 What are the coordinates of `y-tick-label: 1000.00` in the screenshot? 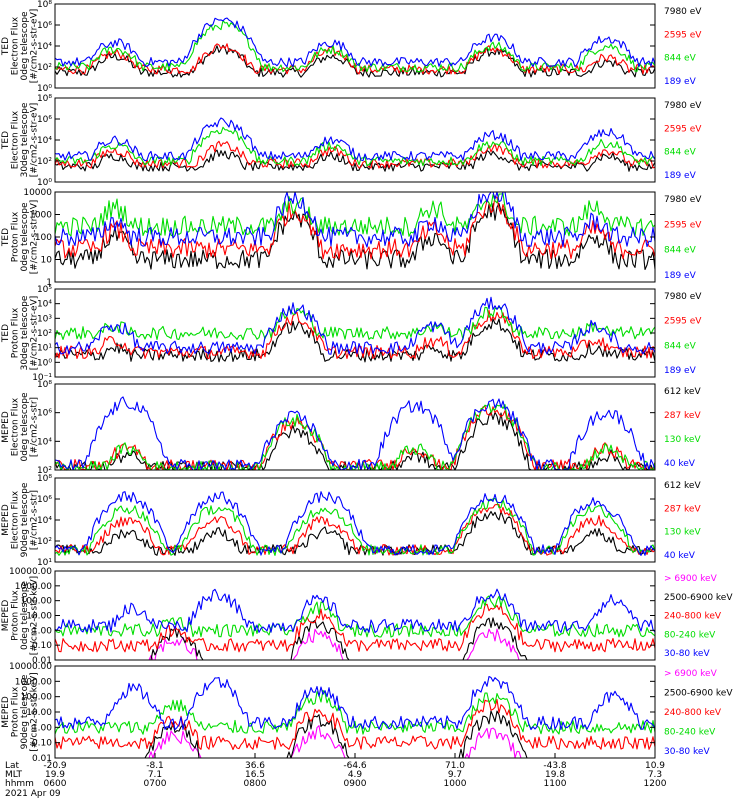 It's located at (33, 682).